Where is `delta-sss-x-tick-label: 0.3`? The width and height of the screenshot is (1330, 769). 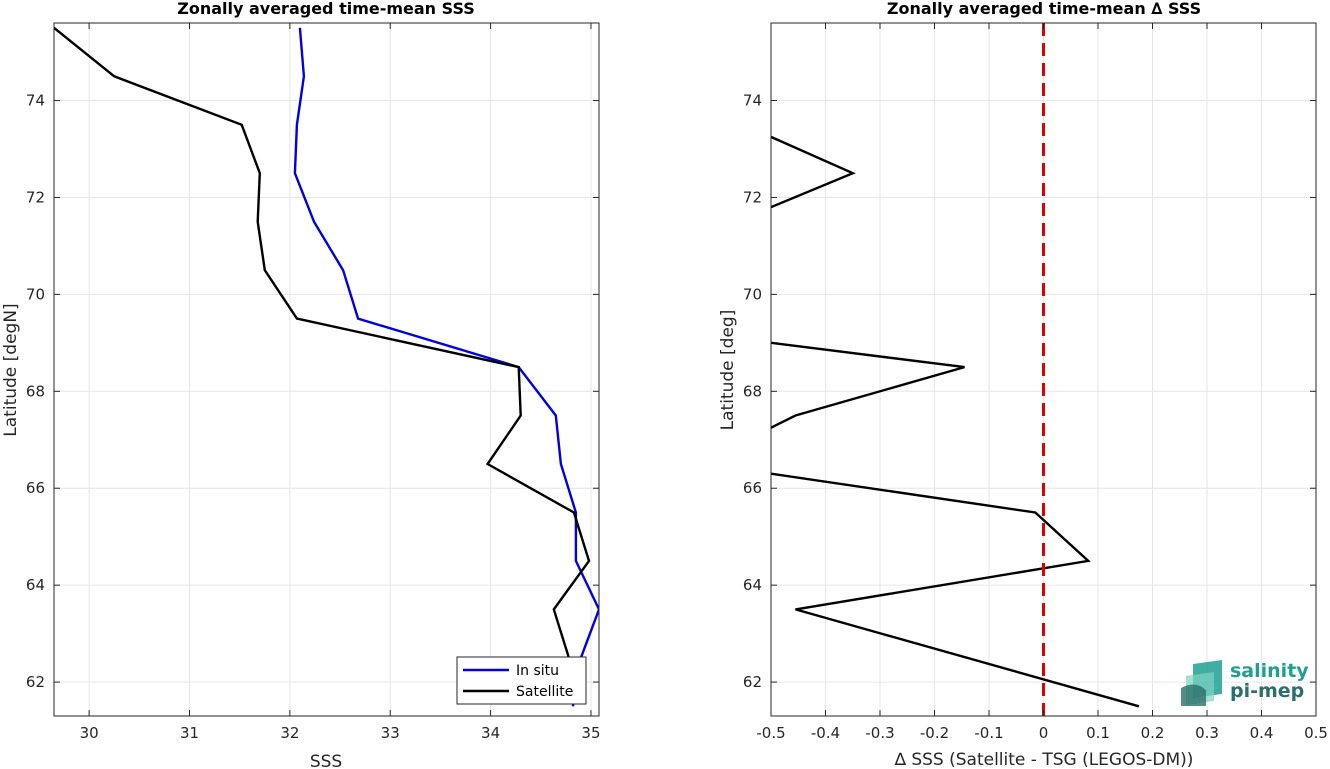 delta-sss-x-tick-label: 0.3 is located at coordinates (1207, 733).